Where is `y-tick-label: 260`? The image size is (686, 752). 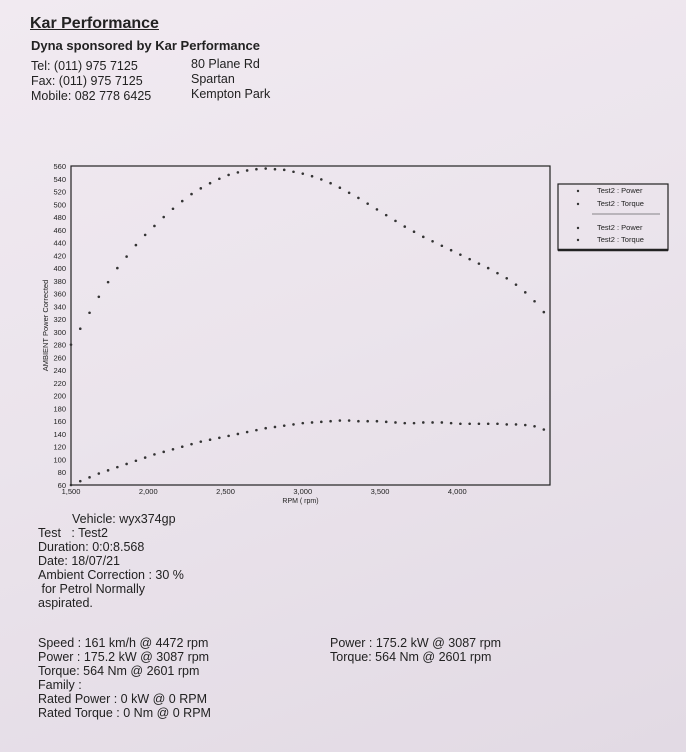 y-tick-label: 260 is located at coordinates (59, 357).